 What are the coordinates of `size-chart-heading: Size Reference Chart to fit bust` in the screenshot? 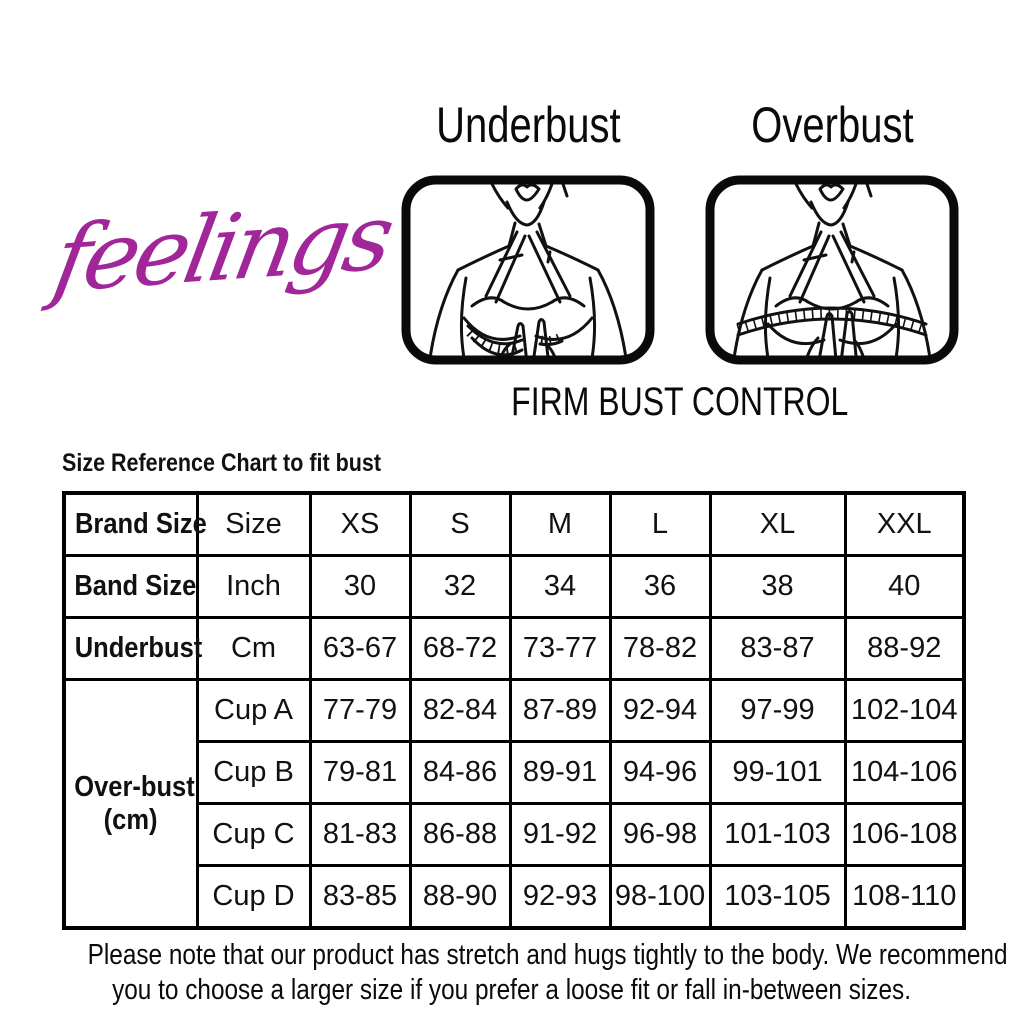 It's located at (221, 463).